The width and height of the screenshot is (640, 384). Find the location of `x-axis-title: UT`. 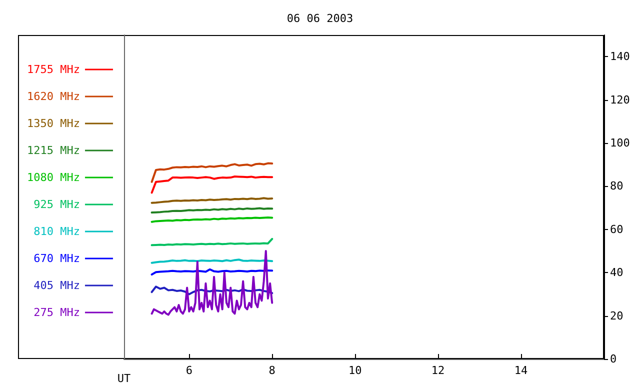

x-axis-title: UT is located at coordinates (124, 378).